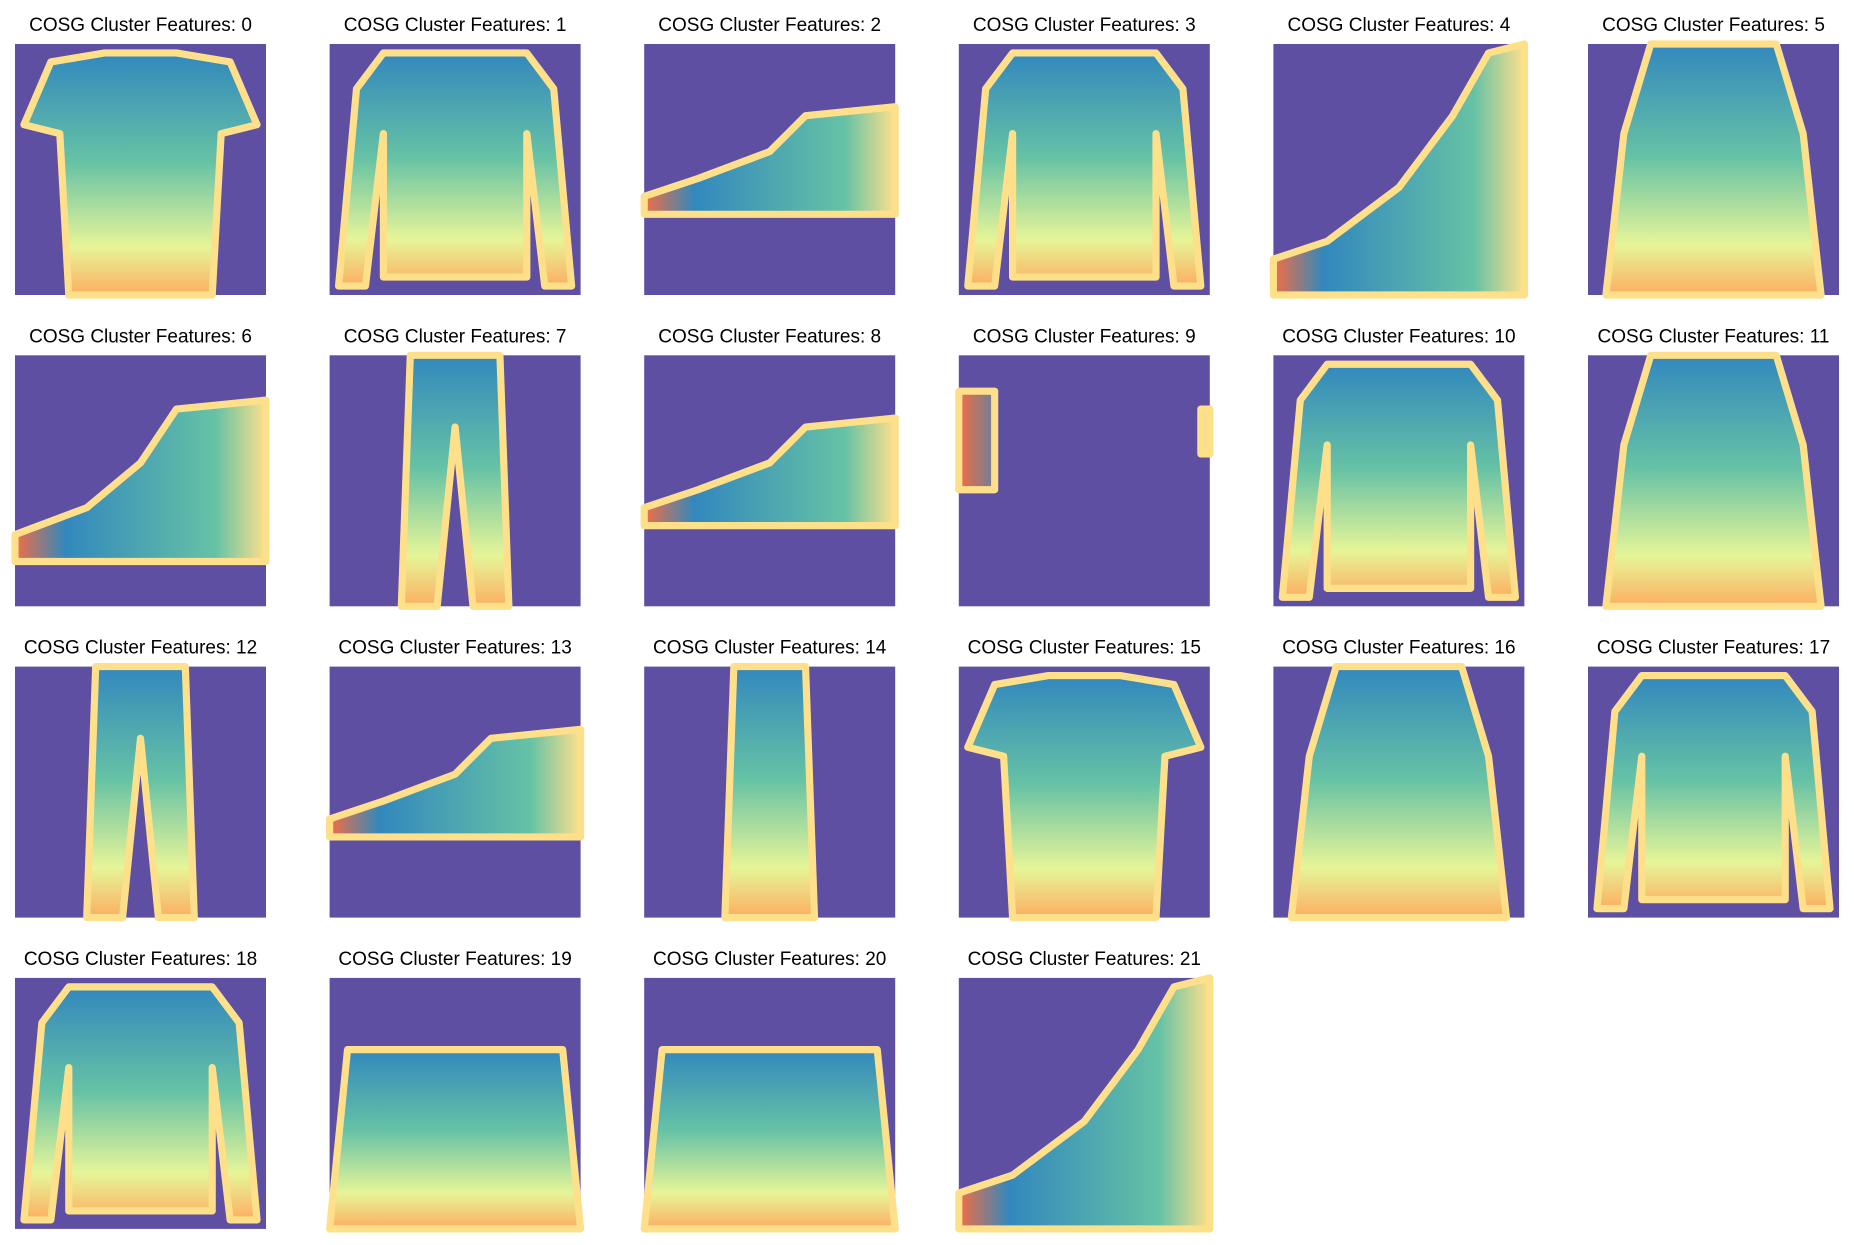 The width and height of the screenshot is (1854, 1245). I want to click on panel-title: COSG Cluster Features: 17, so click(1713, 648).